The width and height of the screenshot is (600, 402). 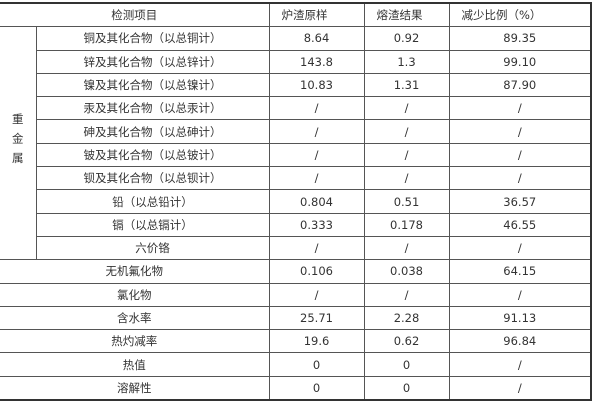 I want to click on raw-value: 8.64, so click(x=316, y=38).